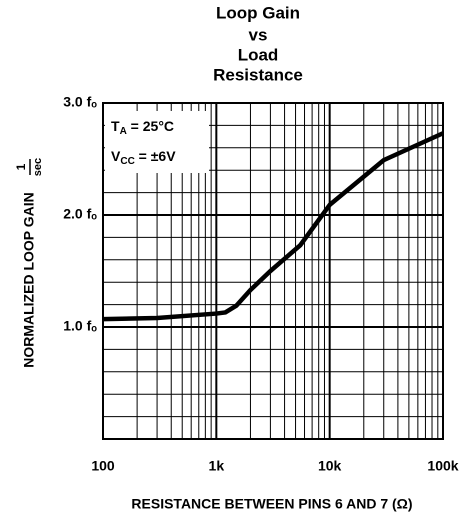  I want to click on annotation: VCC = ±6V, so click(143, 157).